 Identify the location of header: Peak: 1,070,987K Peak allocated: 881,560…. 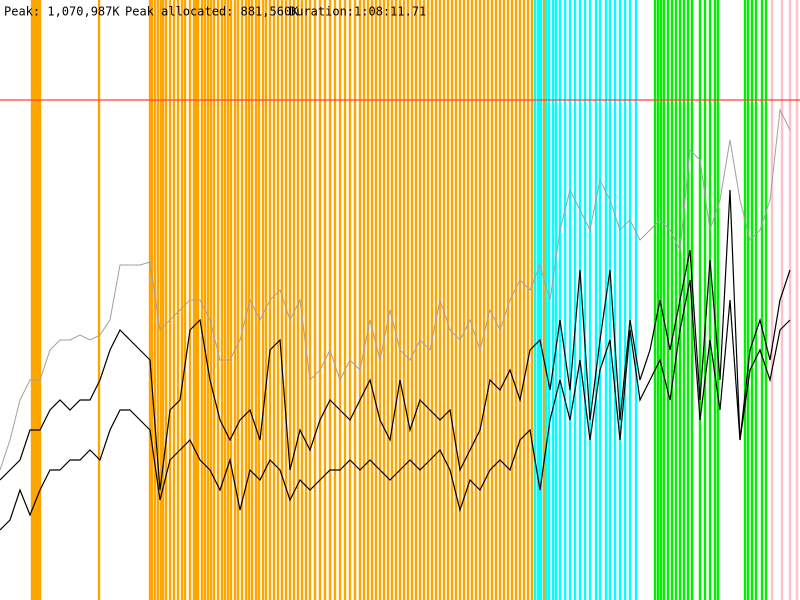
(215, 12).